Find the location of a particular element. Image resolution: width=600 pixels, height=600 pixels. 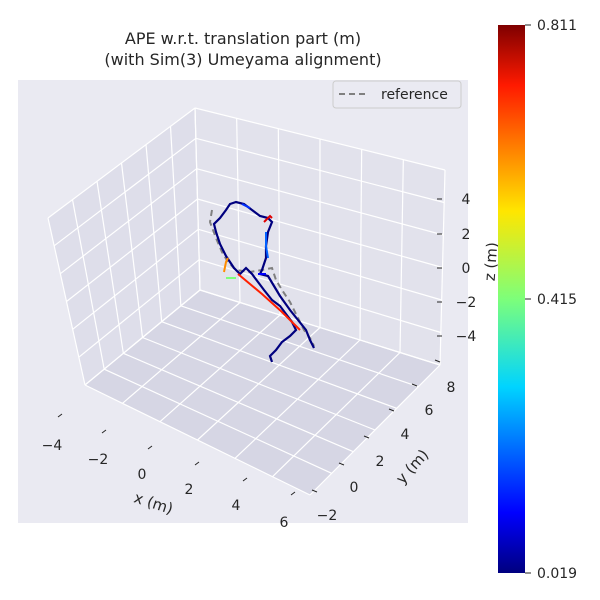

z-tick-label: −4 is located at coordinates (466, 337).